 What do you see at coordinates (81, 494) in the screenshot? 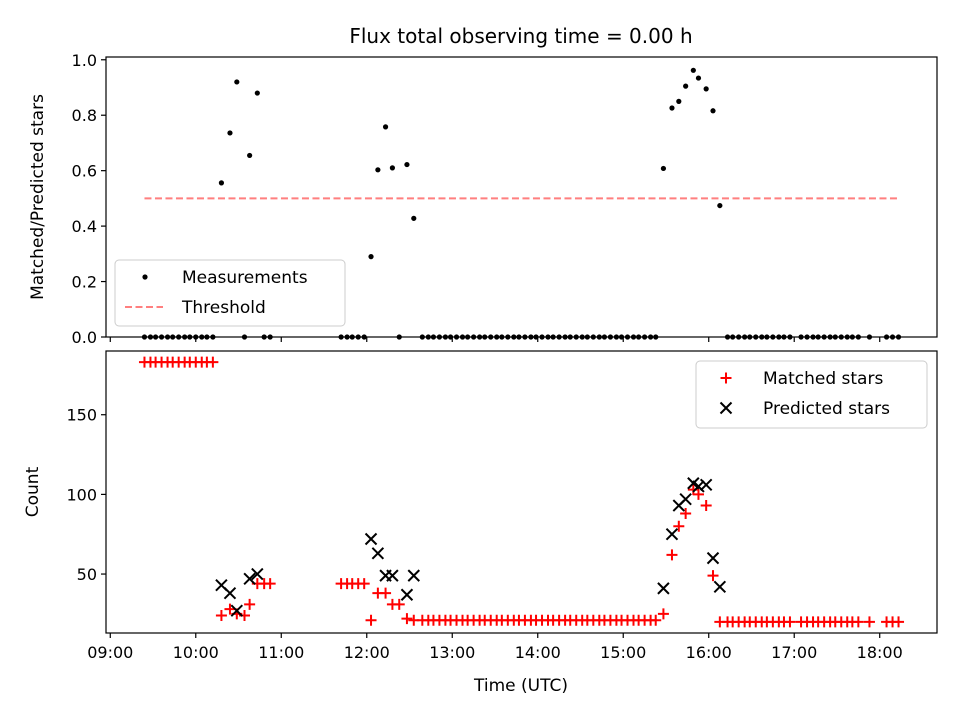
I see `count-y-tick-label: 100` at bounding box center [81, 494].